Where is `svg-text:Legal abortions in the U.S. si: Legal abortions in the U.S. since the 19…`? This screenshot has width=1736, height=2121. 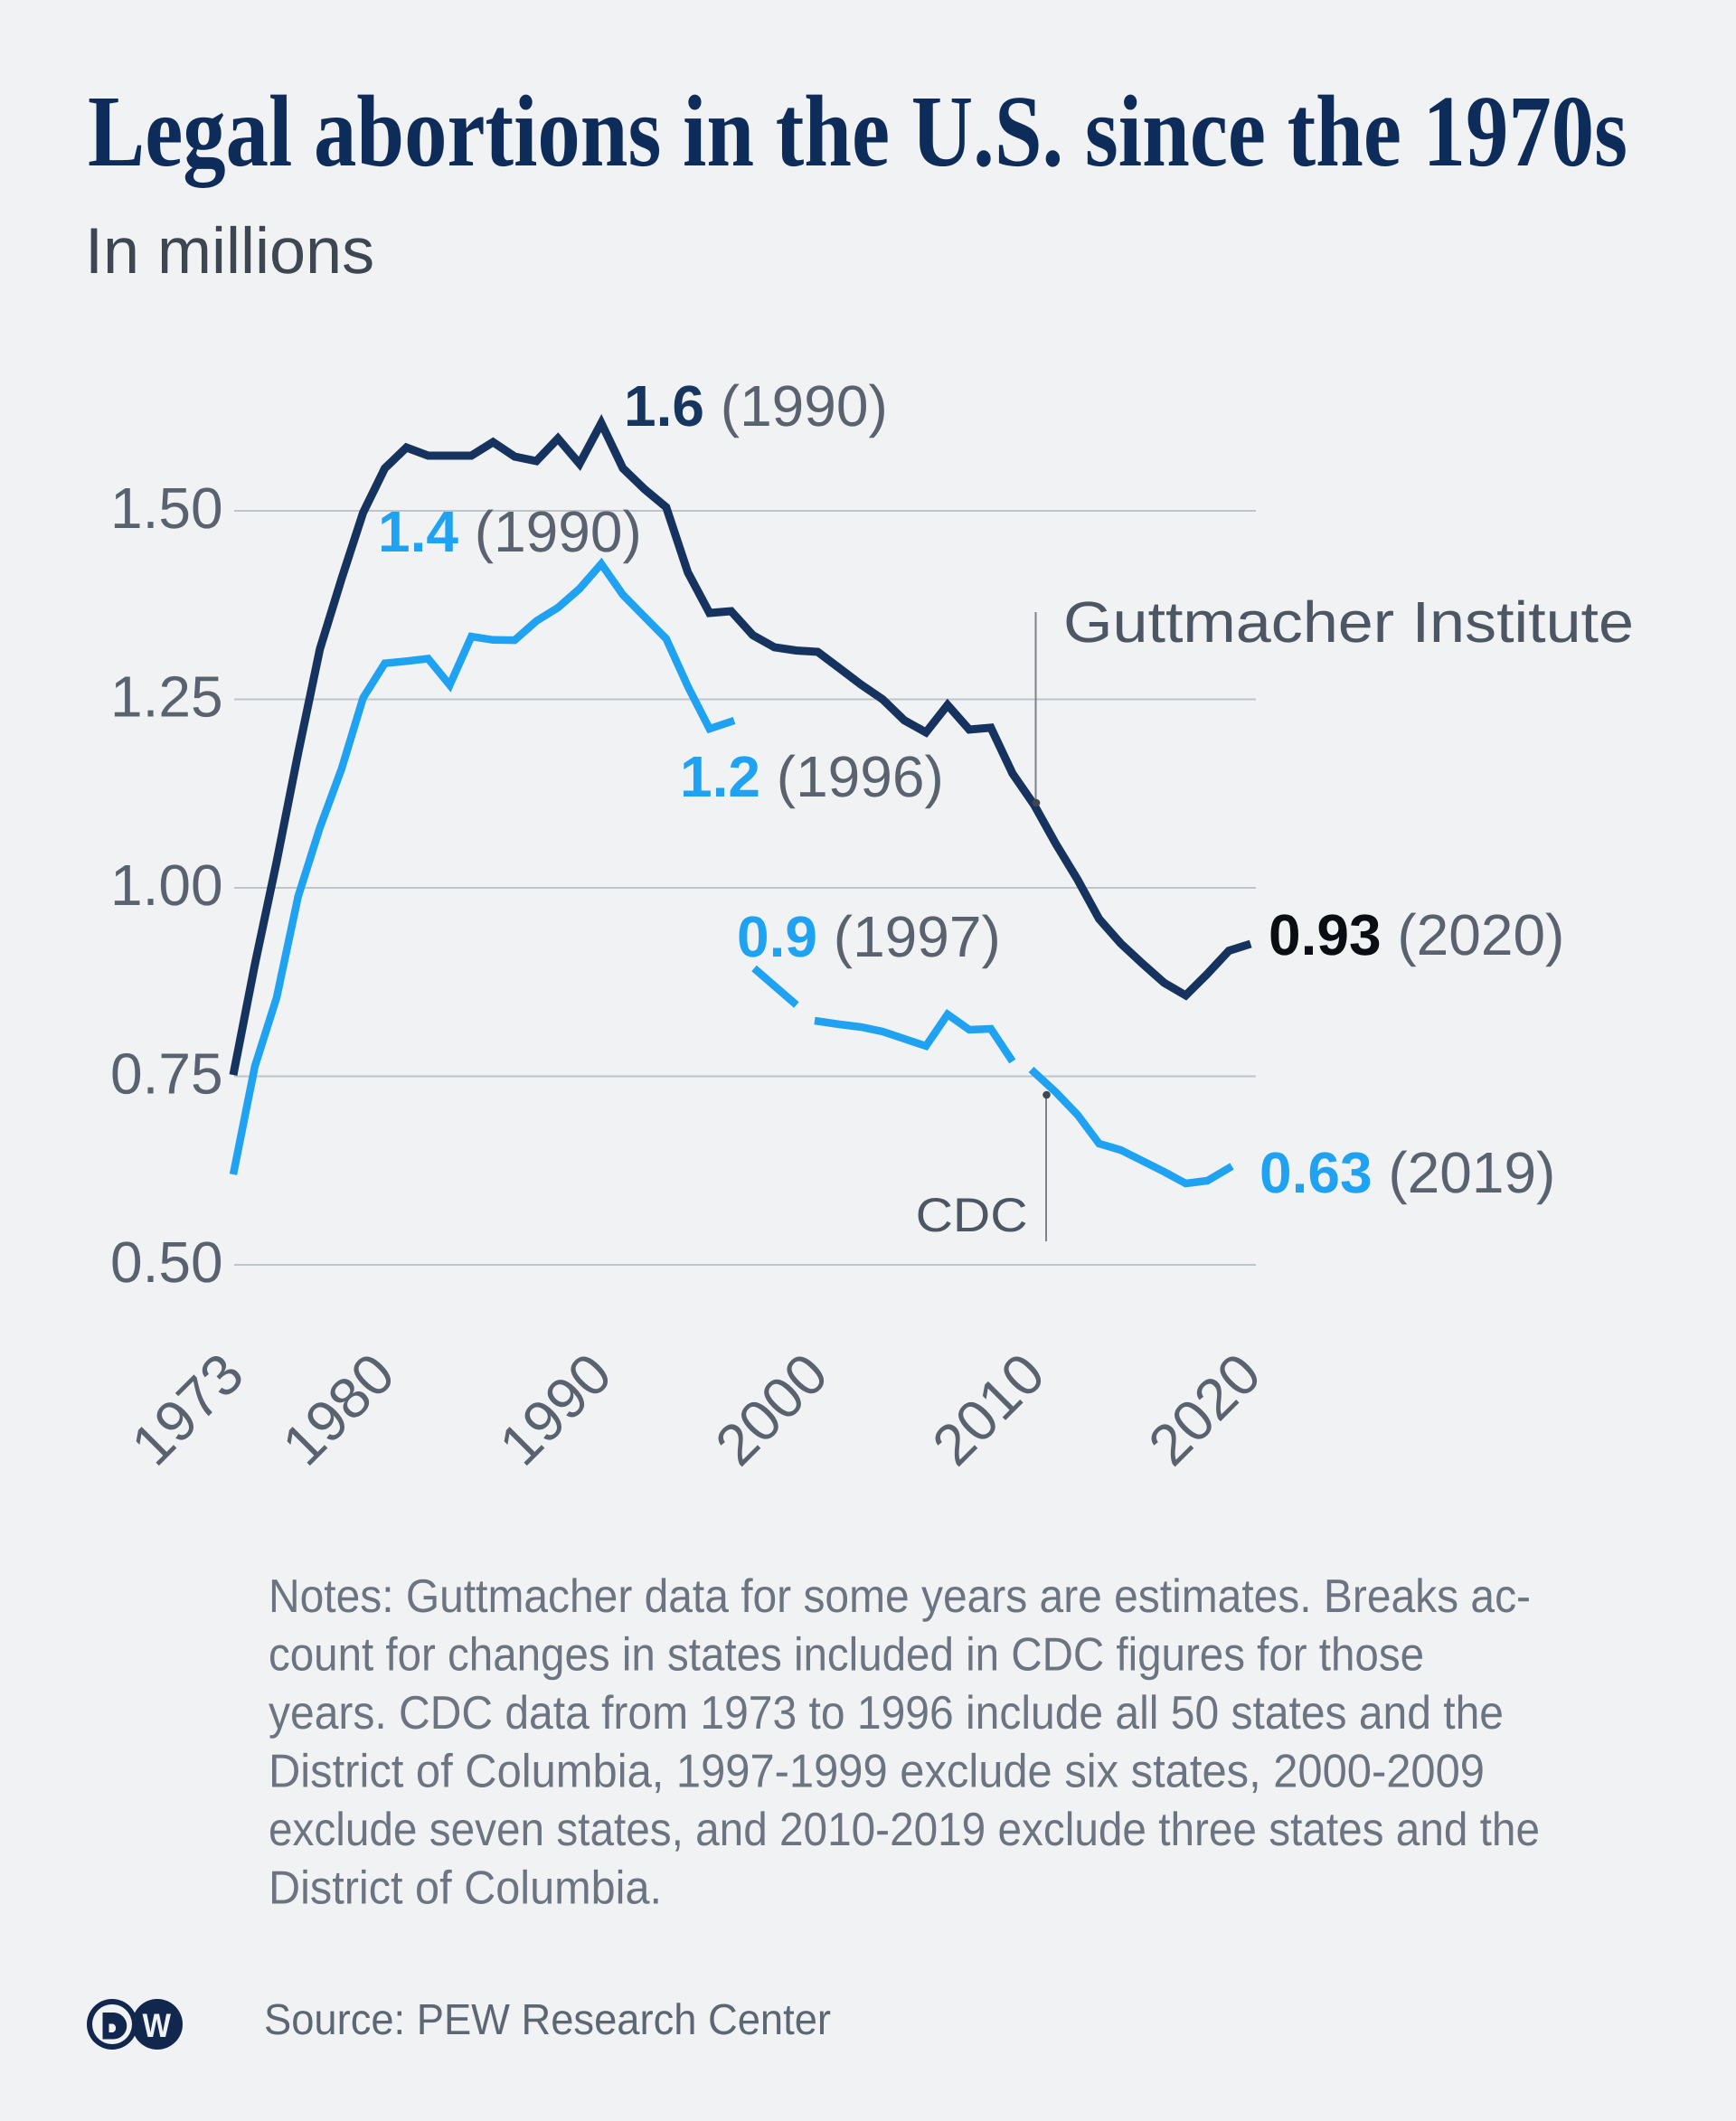 svg-text:Legal abortions in the U.S. si: Legal abortions in the U.S. since the 19… is located at coordinates (858, 131).